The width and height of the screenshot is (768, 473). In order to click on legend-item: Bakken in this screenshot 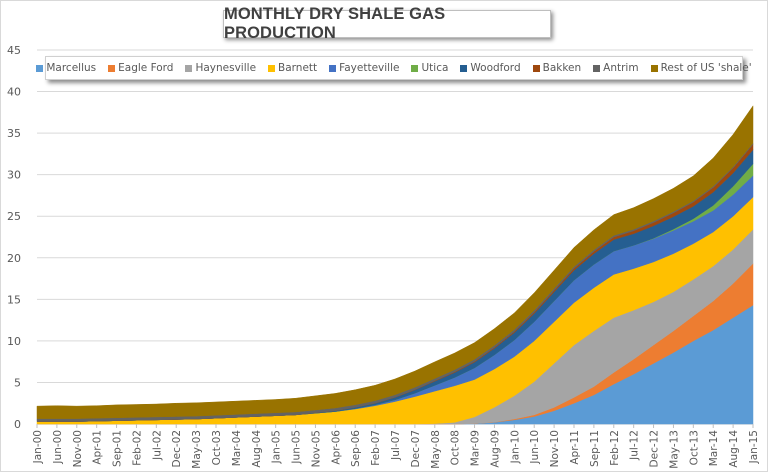, I will do `click(557, 68)`.